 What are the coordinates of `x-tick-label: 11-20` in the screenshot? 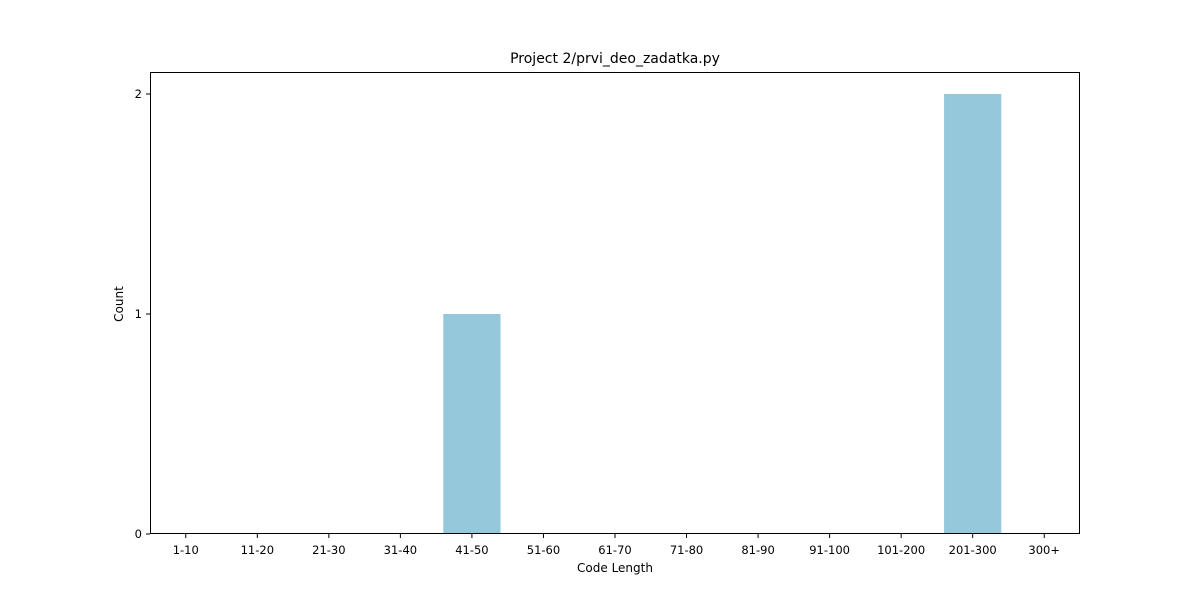 It's located at (257, 550).